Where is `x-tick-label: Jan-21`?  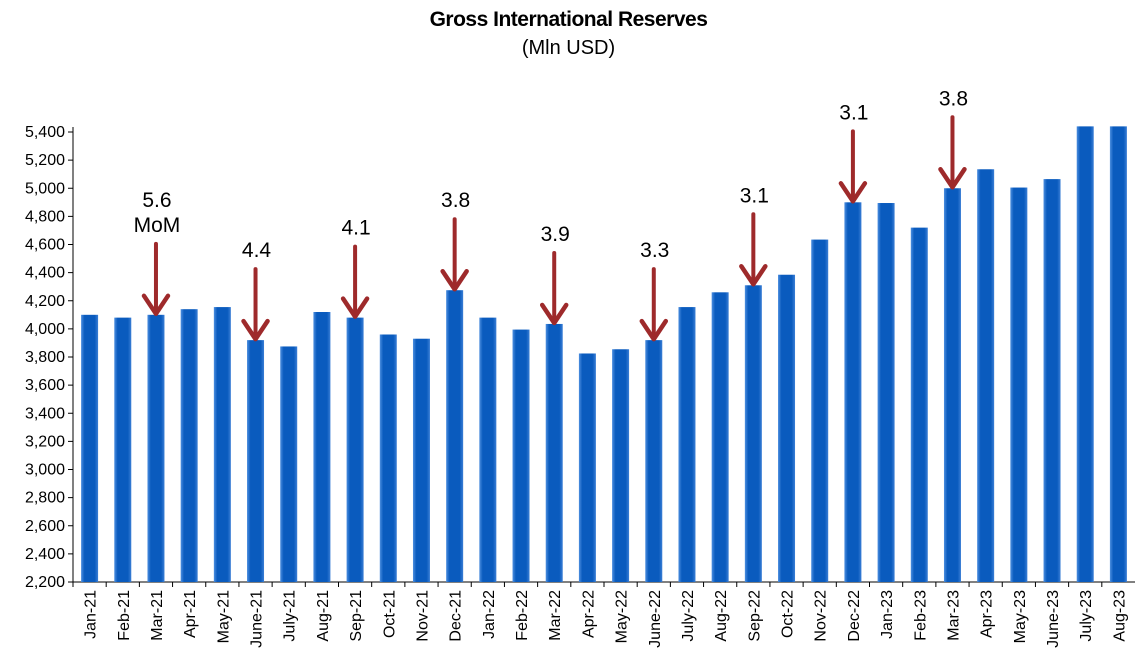
x-tick-label: Jan-21 is located at coordinates (91, 614).